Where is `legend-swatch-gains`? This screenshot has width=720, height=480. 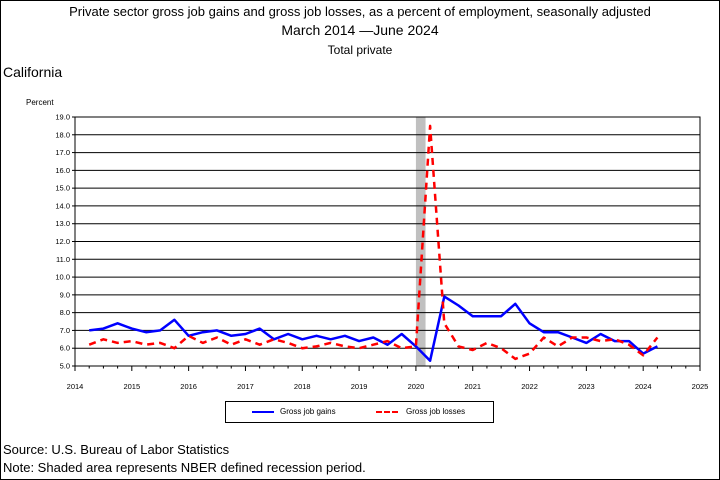 legend-swatch-gains is located at coordinates (263, 412).